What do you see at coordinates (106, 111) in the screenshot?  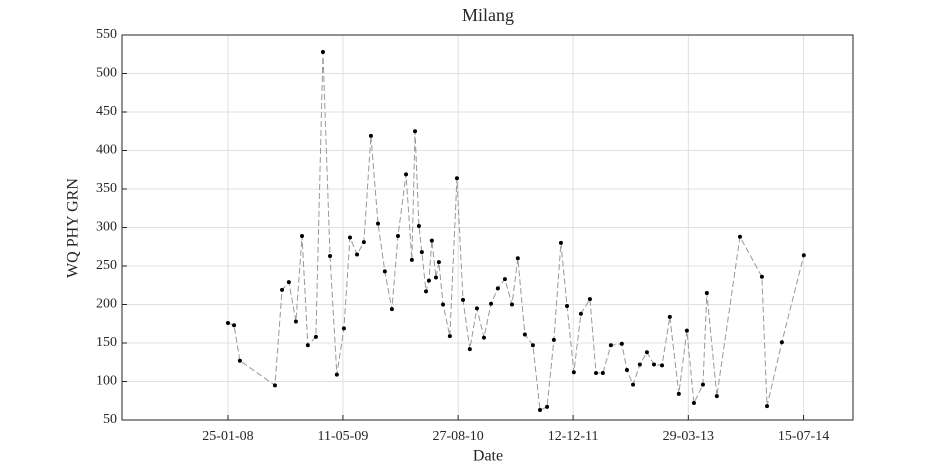 I see `y-tick-label: 450` at bounding box center [106, 111].